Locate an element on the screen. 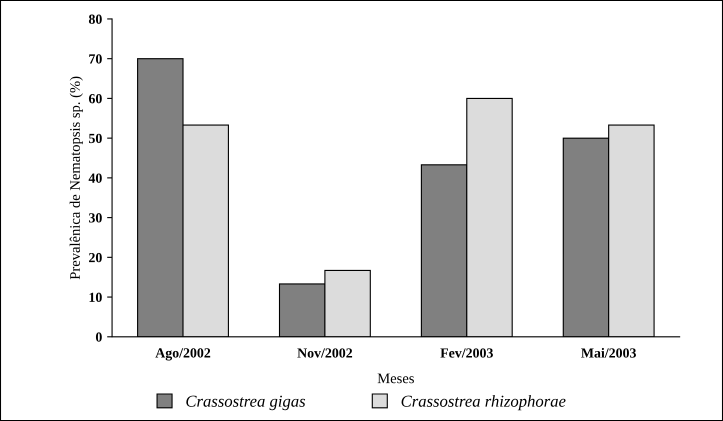  x-tick-label: Mai/2003 is located at coordinates (608, 353).